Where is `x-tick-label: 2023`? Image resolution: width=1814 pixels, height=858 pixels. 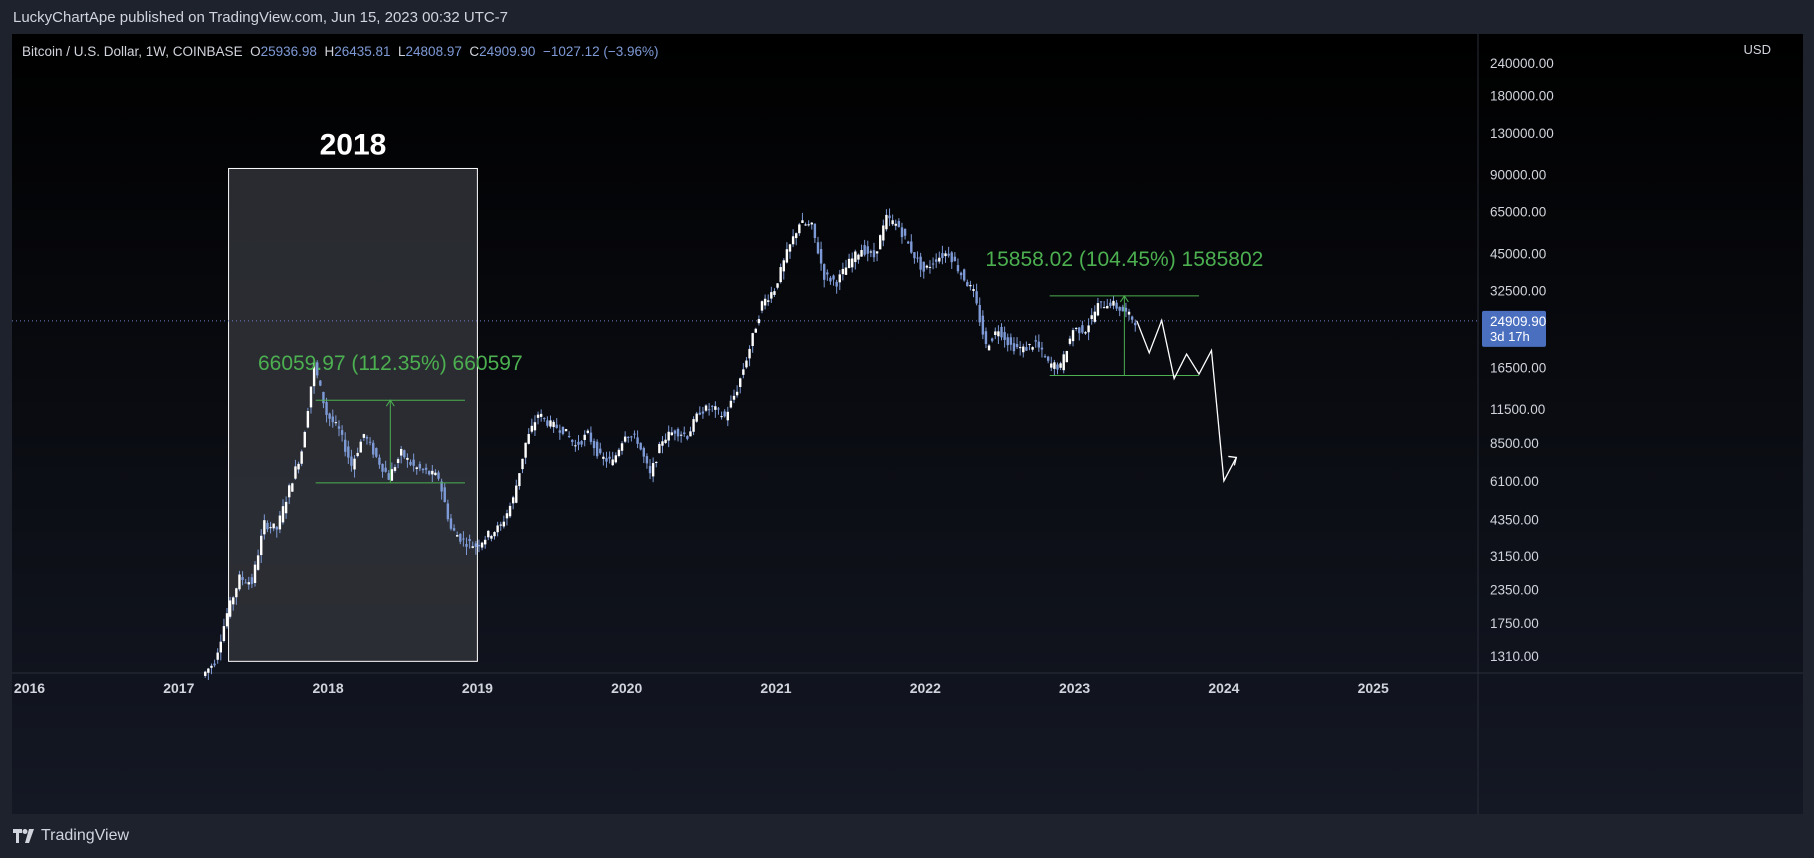
x-tick-label: 2023 is located at coordinates (1074, 688).